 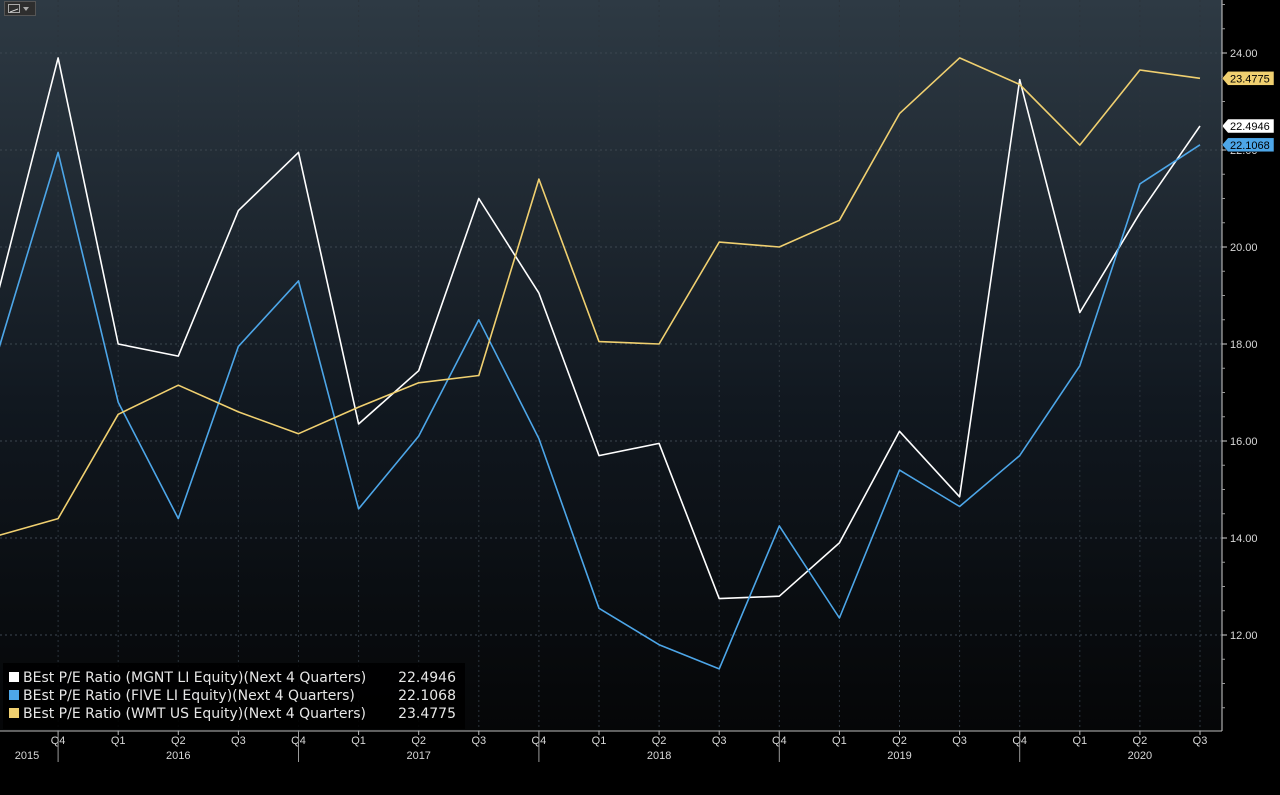 I want to click on last-value-tag: 22.4946, so click(x=1248, y=126).